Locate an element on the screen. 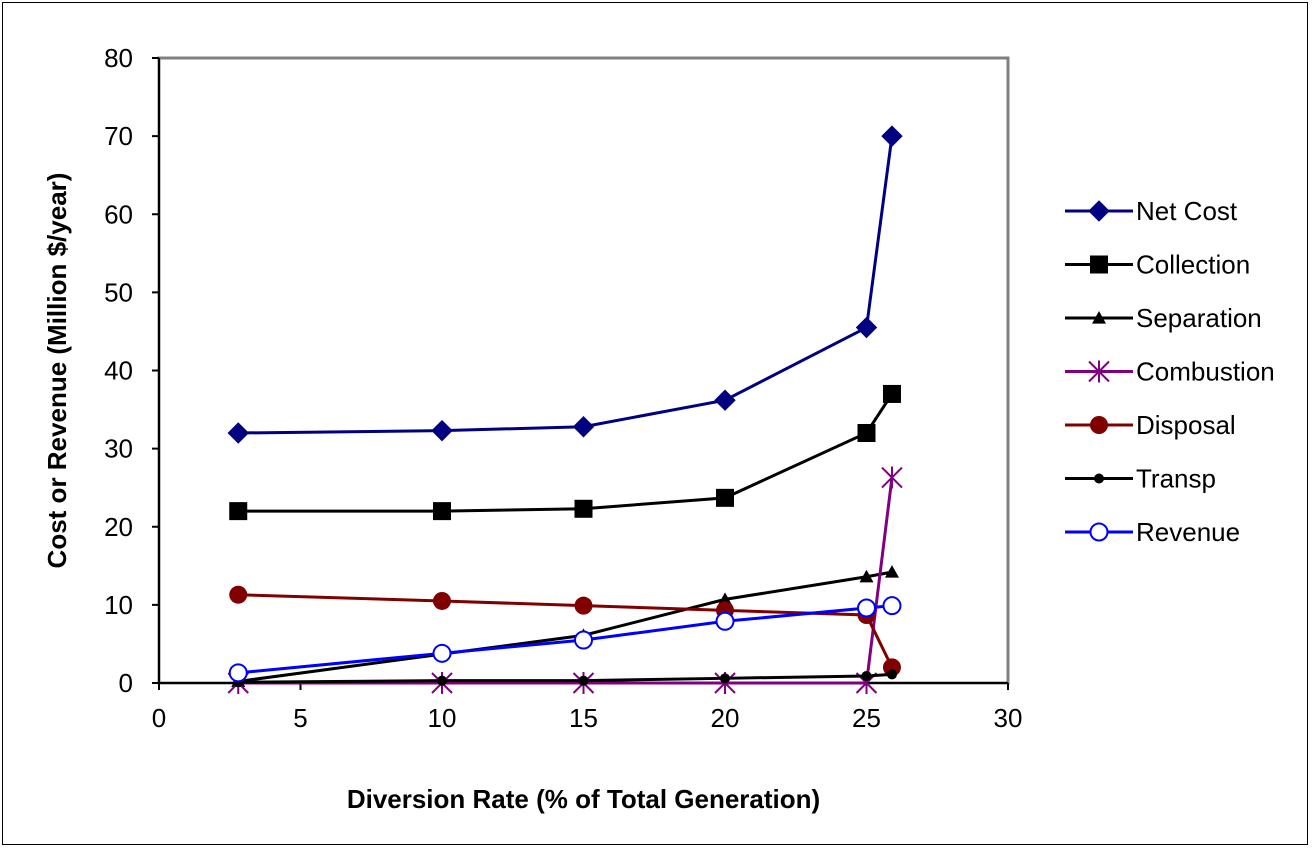 The image size is (1312, 849). legend-item: Net Cost is located at coordinates (1151, 211).